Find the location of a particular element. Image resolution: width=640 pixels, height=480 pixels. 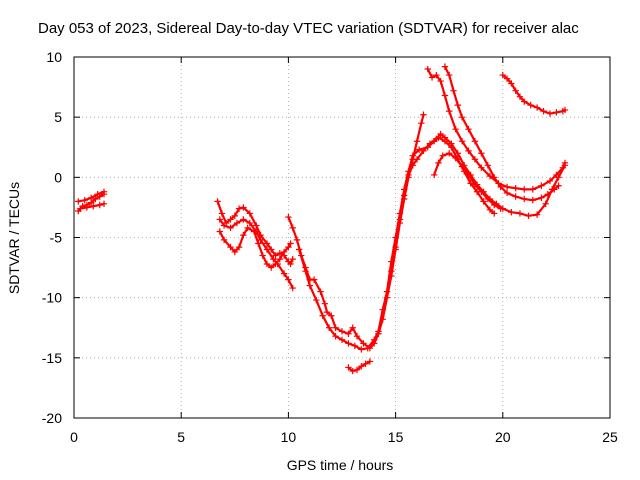

x-tick-label: 15 is located at coordinates (396, 437).